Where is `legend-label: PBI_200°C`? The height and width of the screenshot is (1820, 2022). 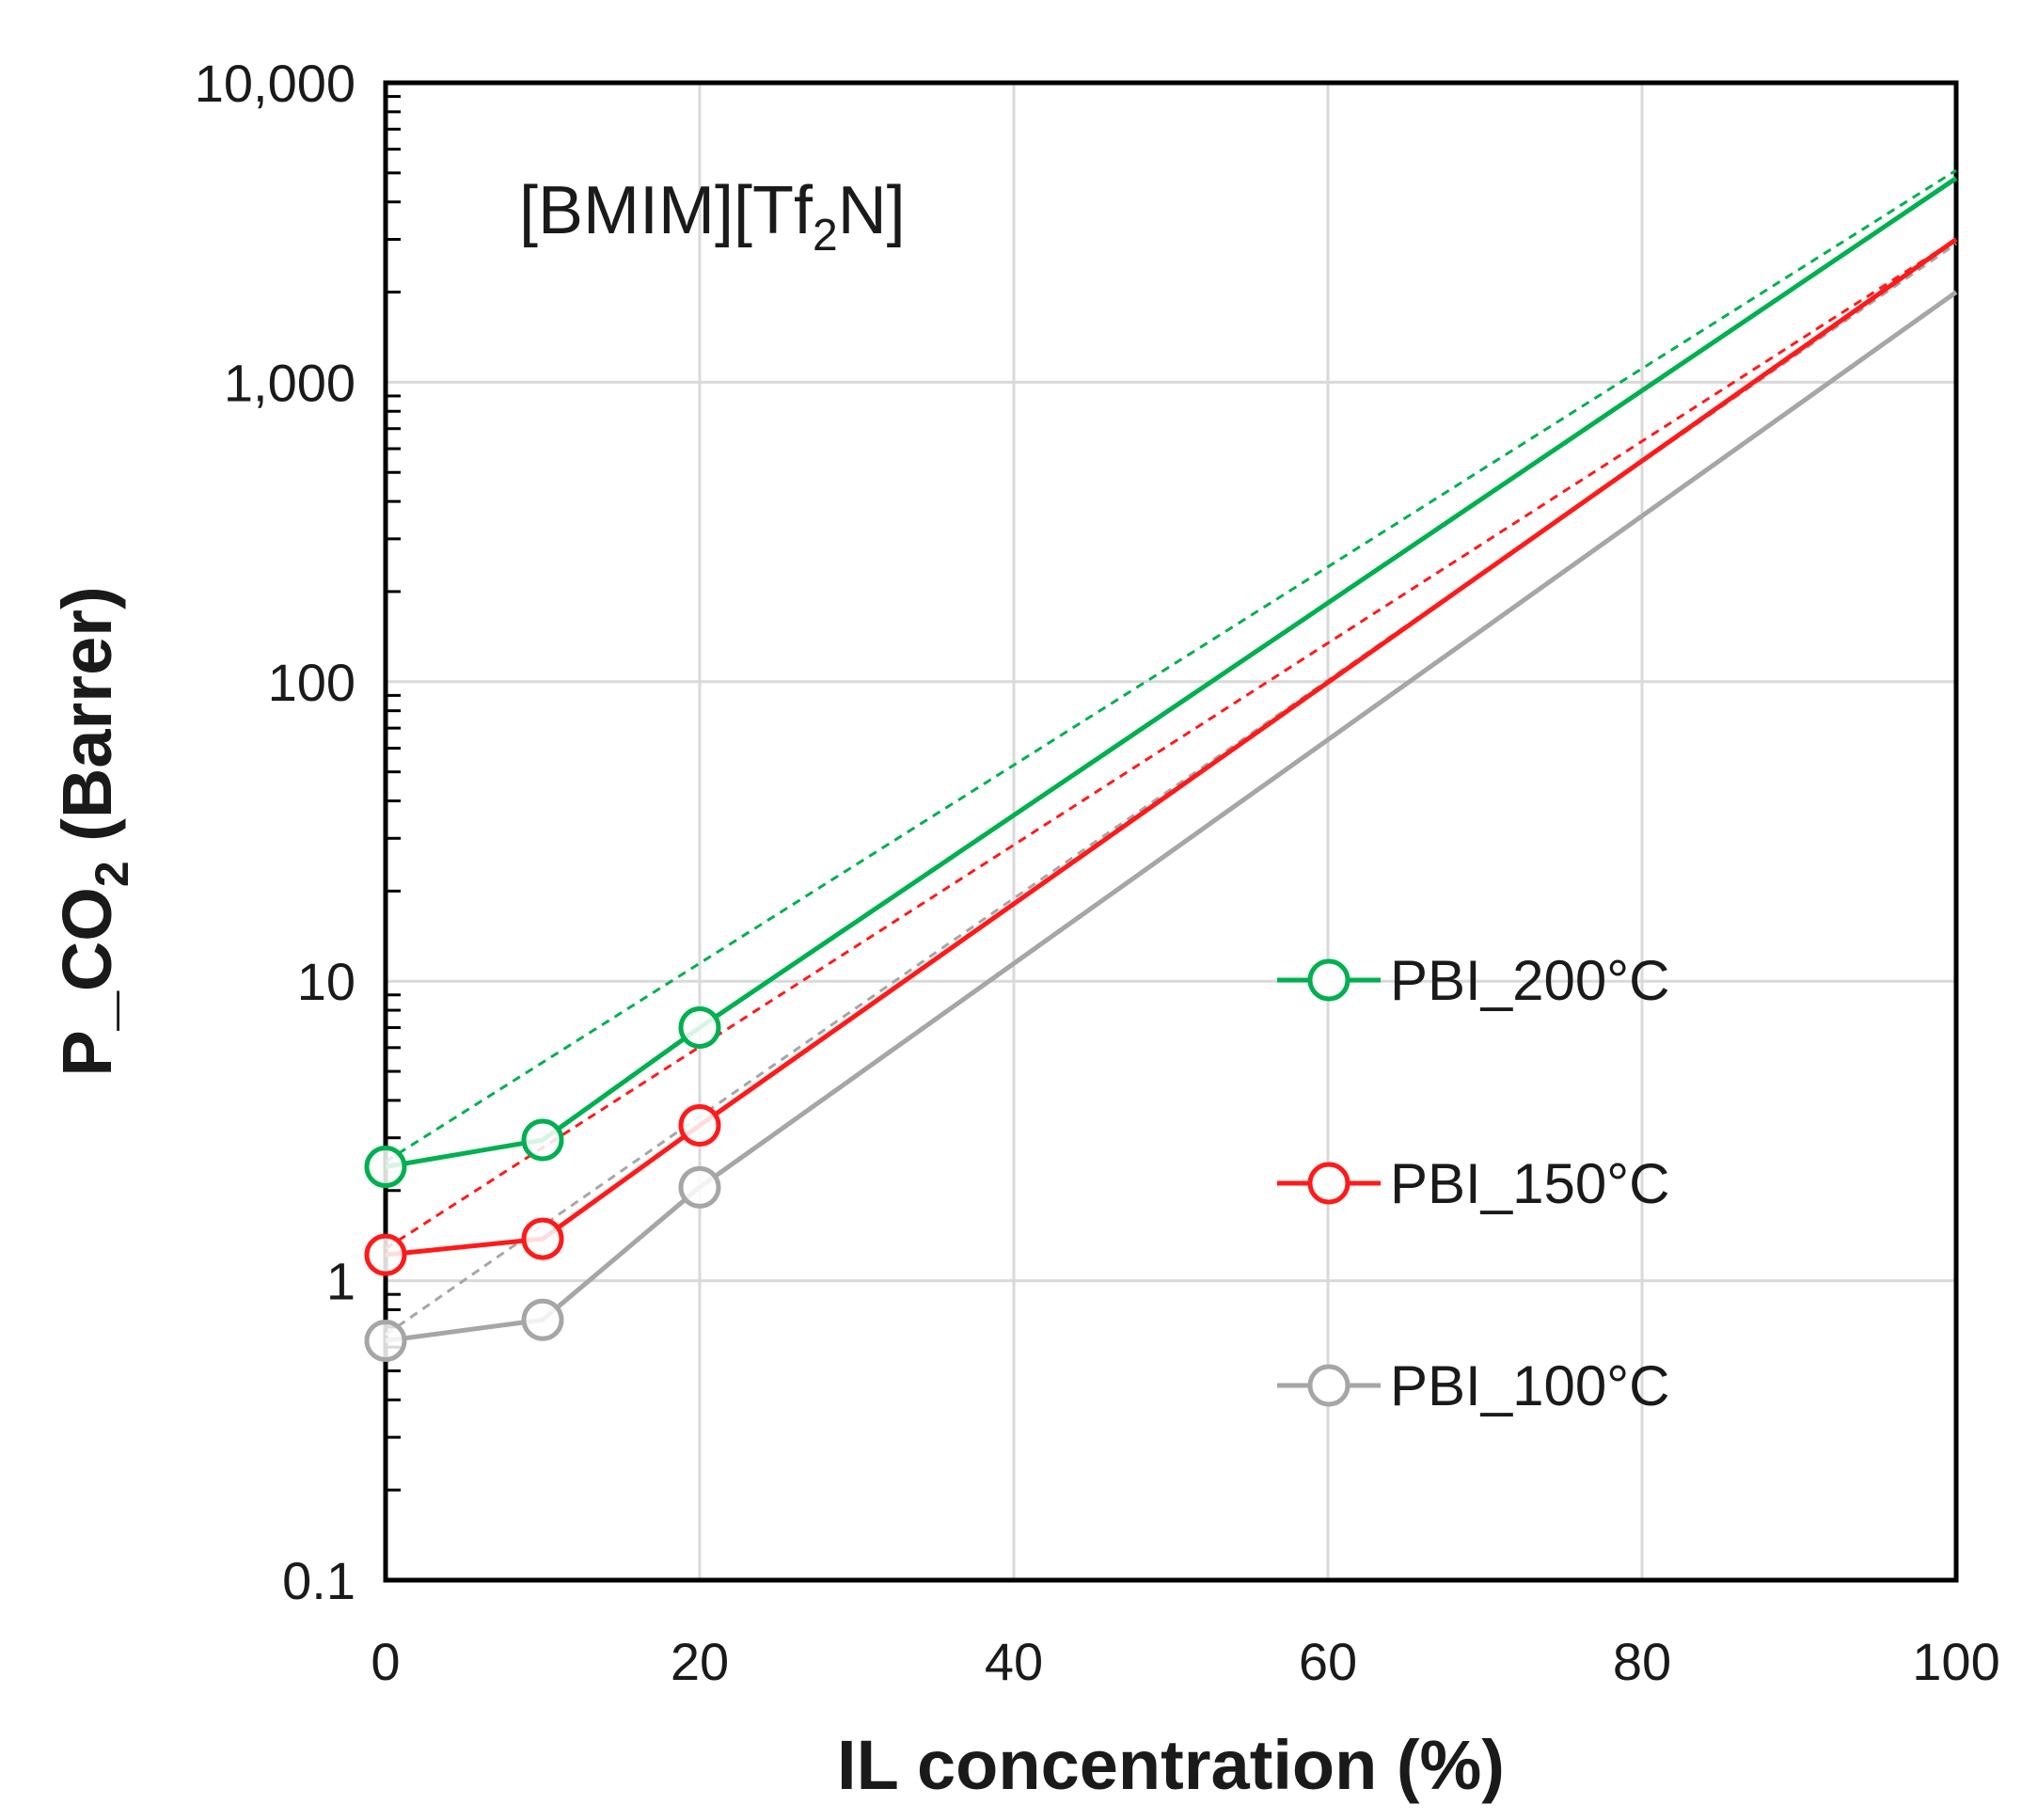
legend-label: PBI_200°C is located at coordinates (1530, 980).